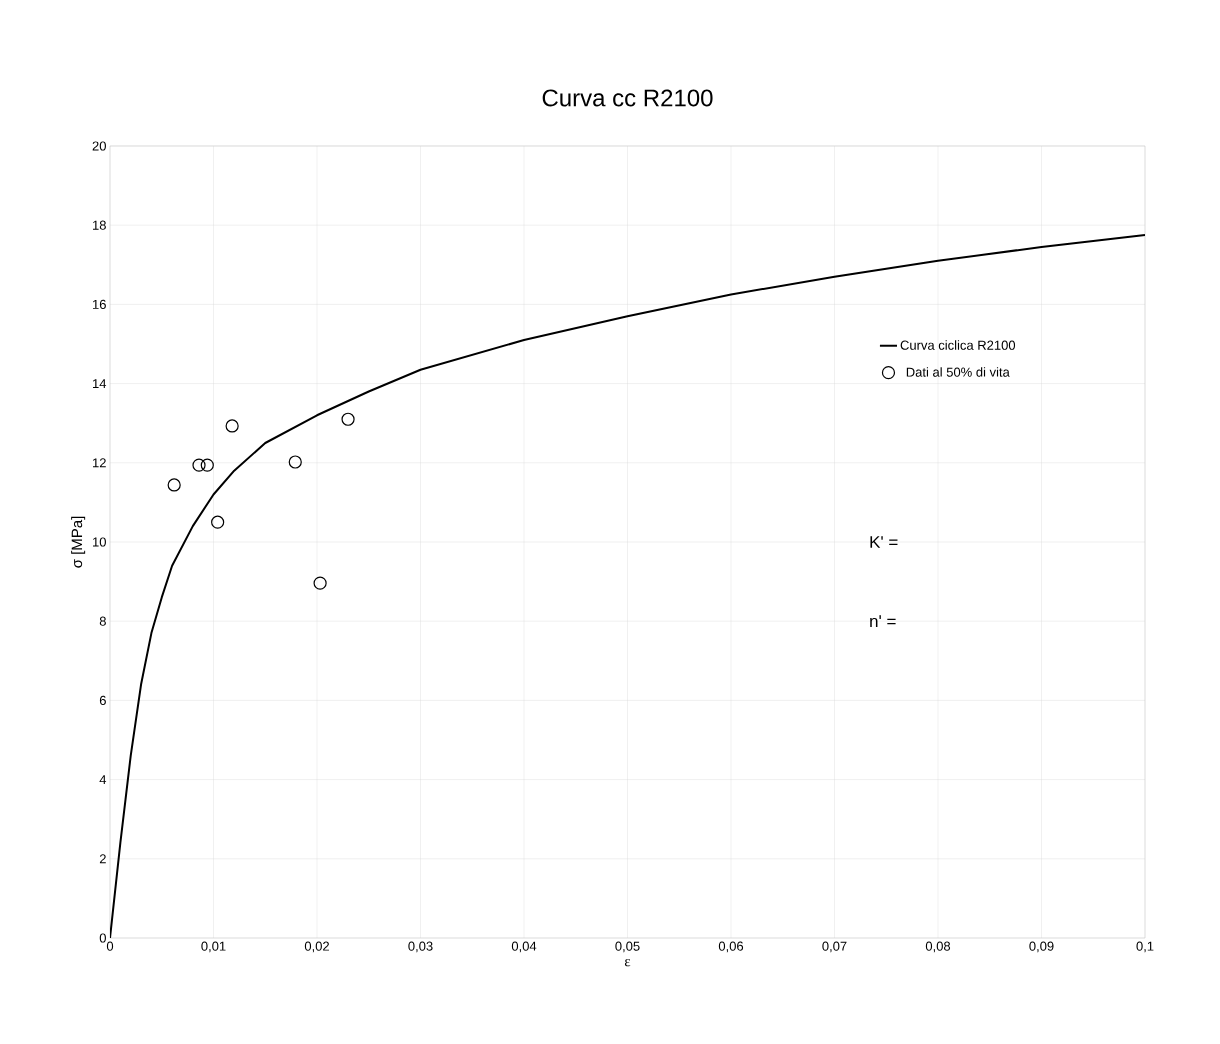  I want to click on y-tick-label: 2, so click(102, 859).